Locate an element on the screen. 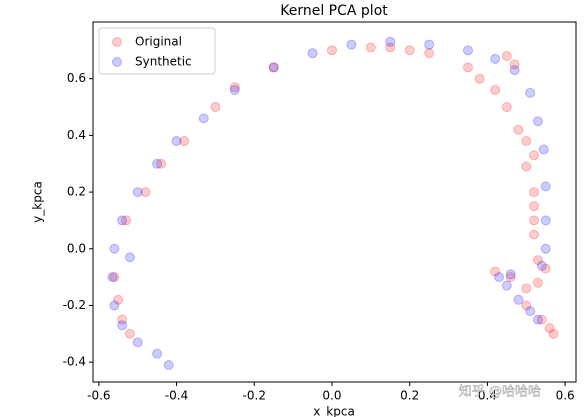 The image size is (586, 417). legend-box is located at coordinates (157, 51).